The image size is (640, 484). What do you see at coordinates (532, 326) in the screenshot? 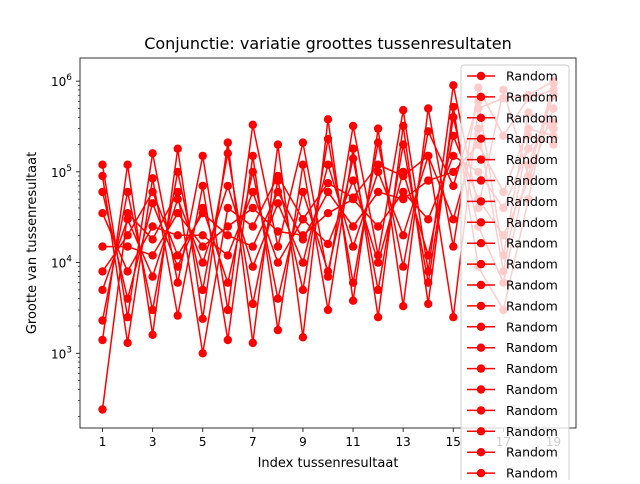
I see `legend-label-13: Random` at bounding box center [532, 326].